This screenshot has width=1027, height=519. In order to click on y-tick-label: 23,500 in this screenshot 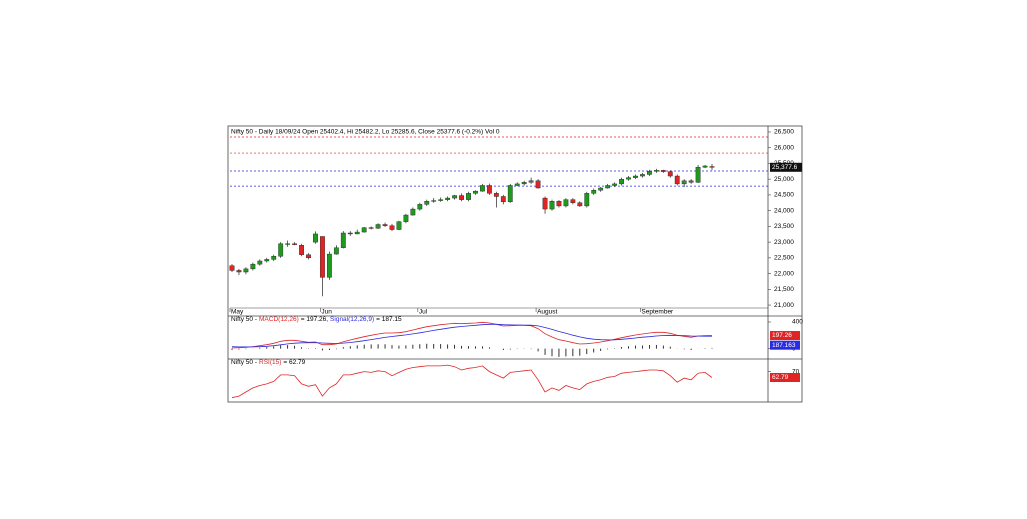, I will do `click(784, 226)`.